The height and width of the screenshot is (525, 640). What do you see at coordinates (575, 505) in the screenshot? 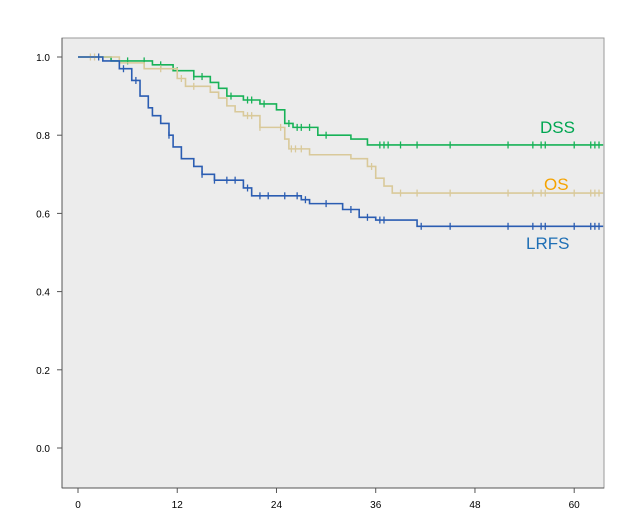
I see `x-tick-label: 60` at bounding box center [575, 505].